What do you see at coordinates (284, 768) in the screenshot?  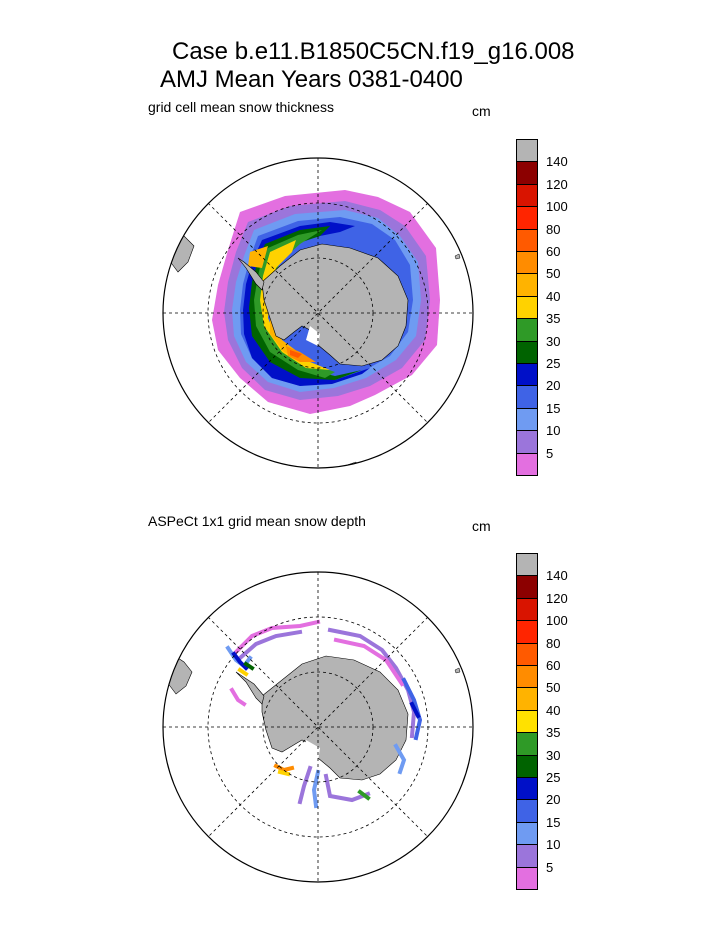 I see `obs-track-amundsen` at bounding box center [284, 768].